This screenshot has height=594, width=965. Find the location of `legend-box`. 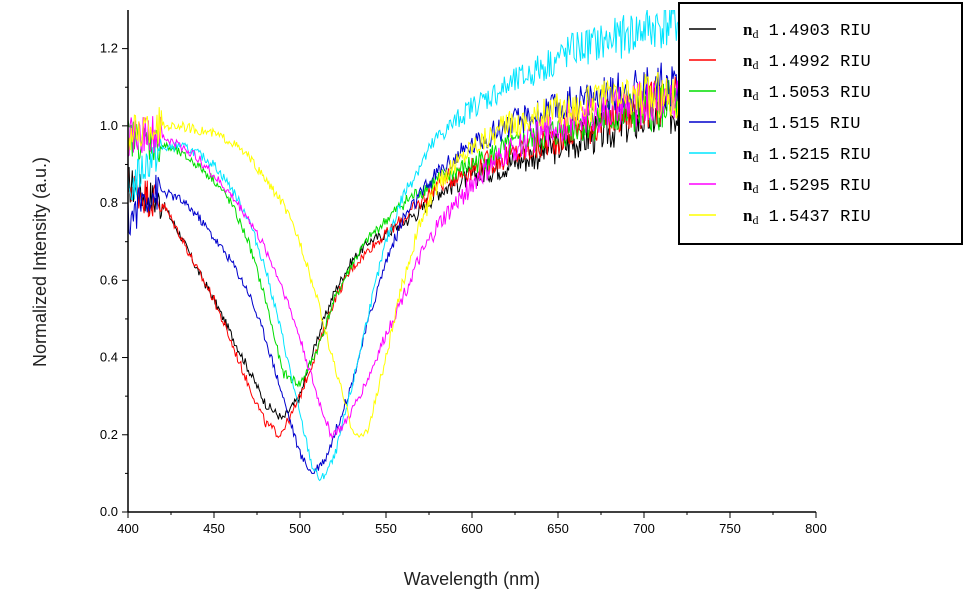

legend-box is located at coordinates (820, 123).